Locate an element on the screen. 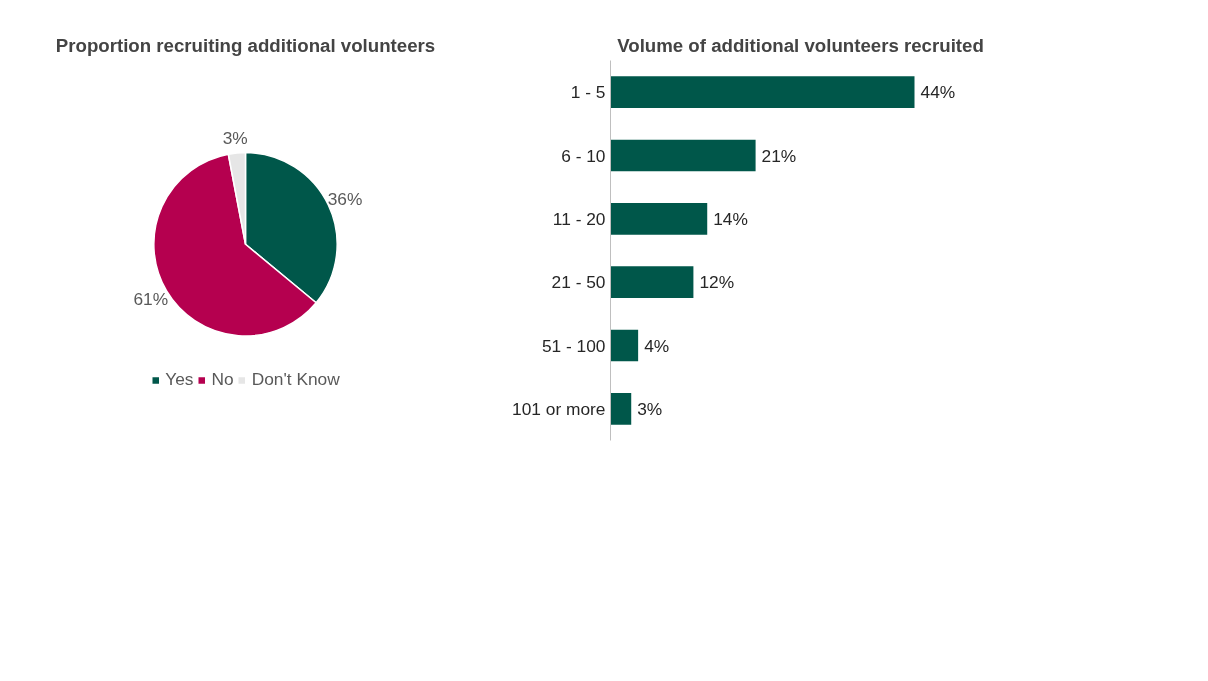 The image size is (1208, 681). data-label: 12% is located at coordinates (717, 282).